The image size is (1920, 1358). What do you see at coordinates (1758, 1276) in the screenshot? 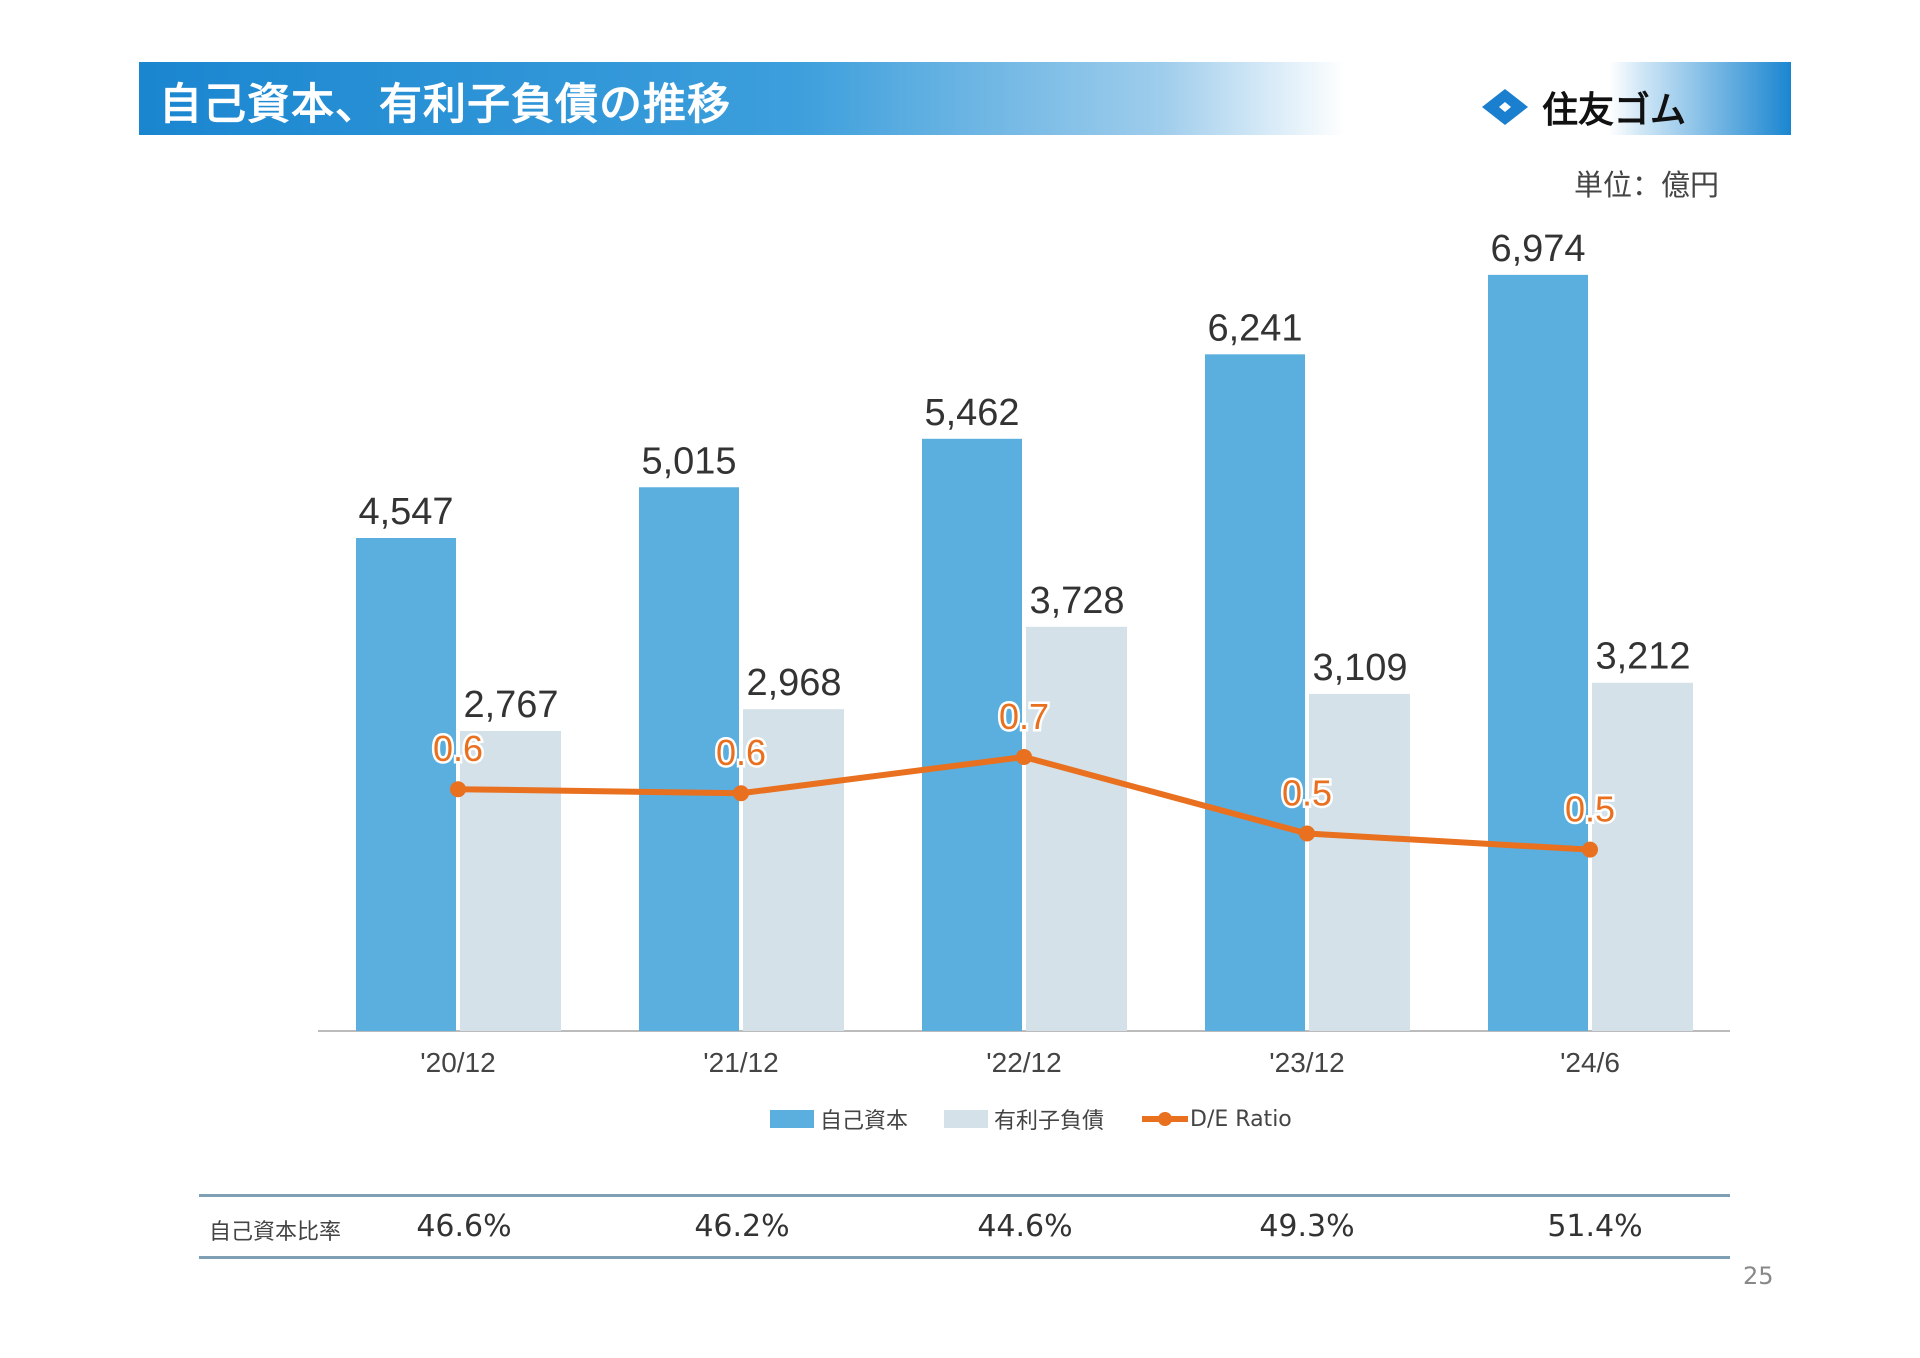
I see `page-number: 25` at bounding box center [1758, 1276].